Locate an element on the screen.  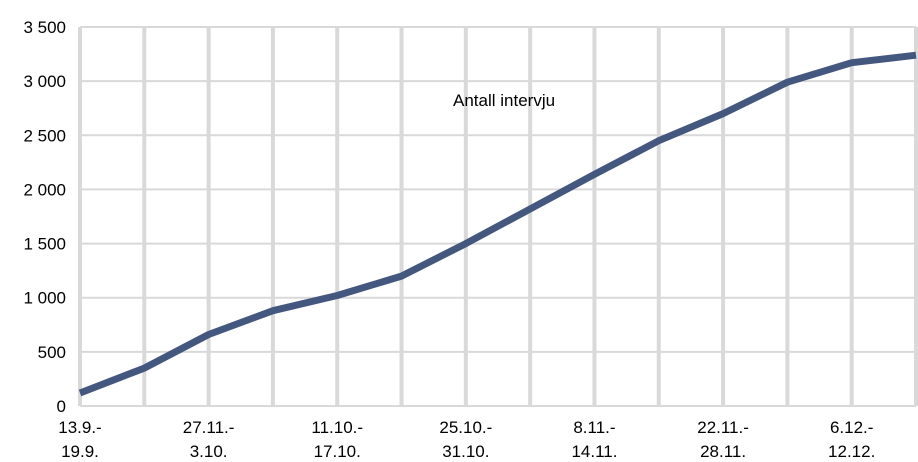
x-tick-label-line1: 11.10.- is located at coordinates (337, 427).